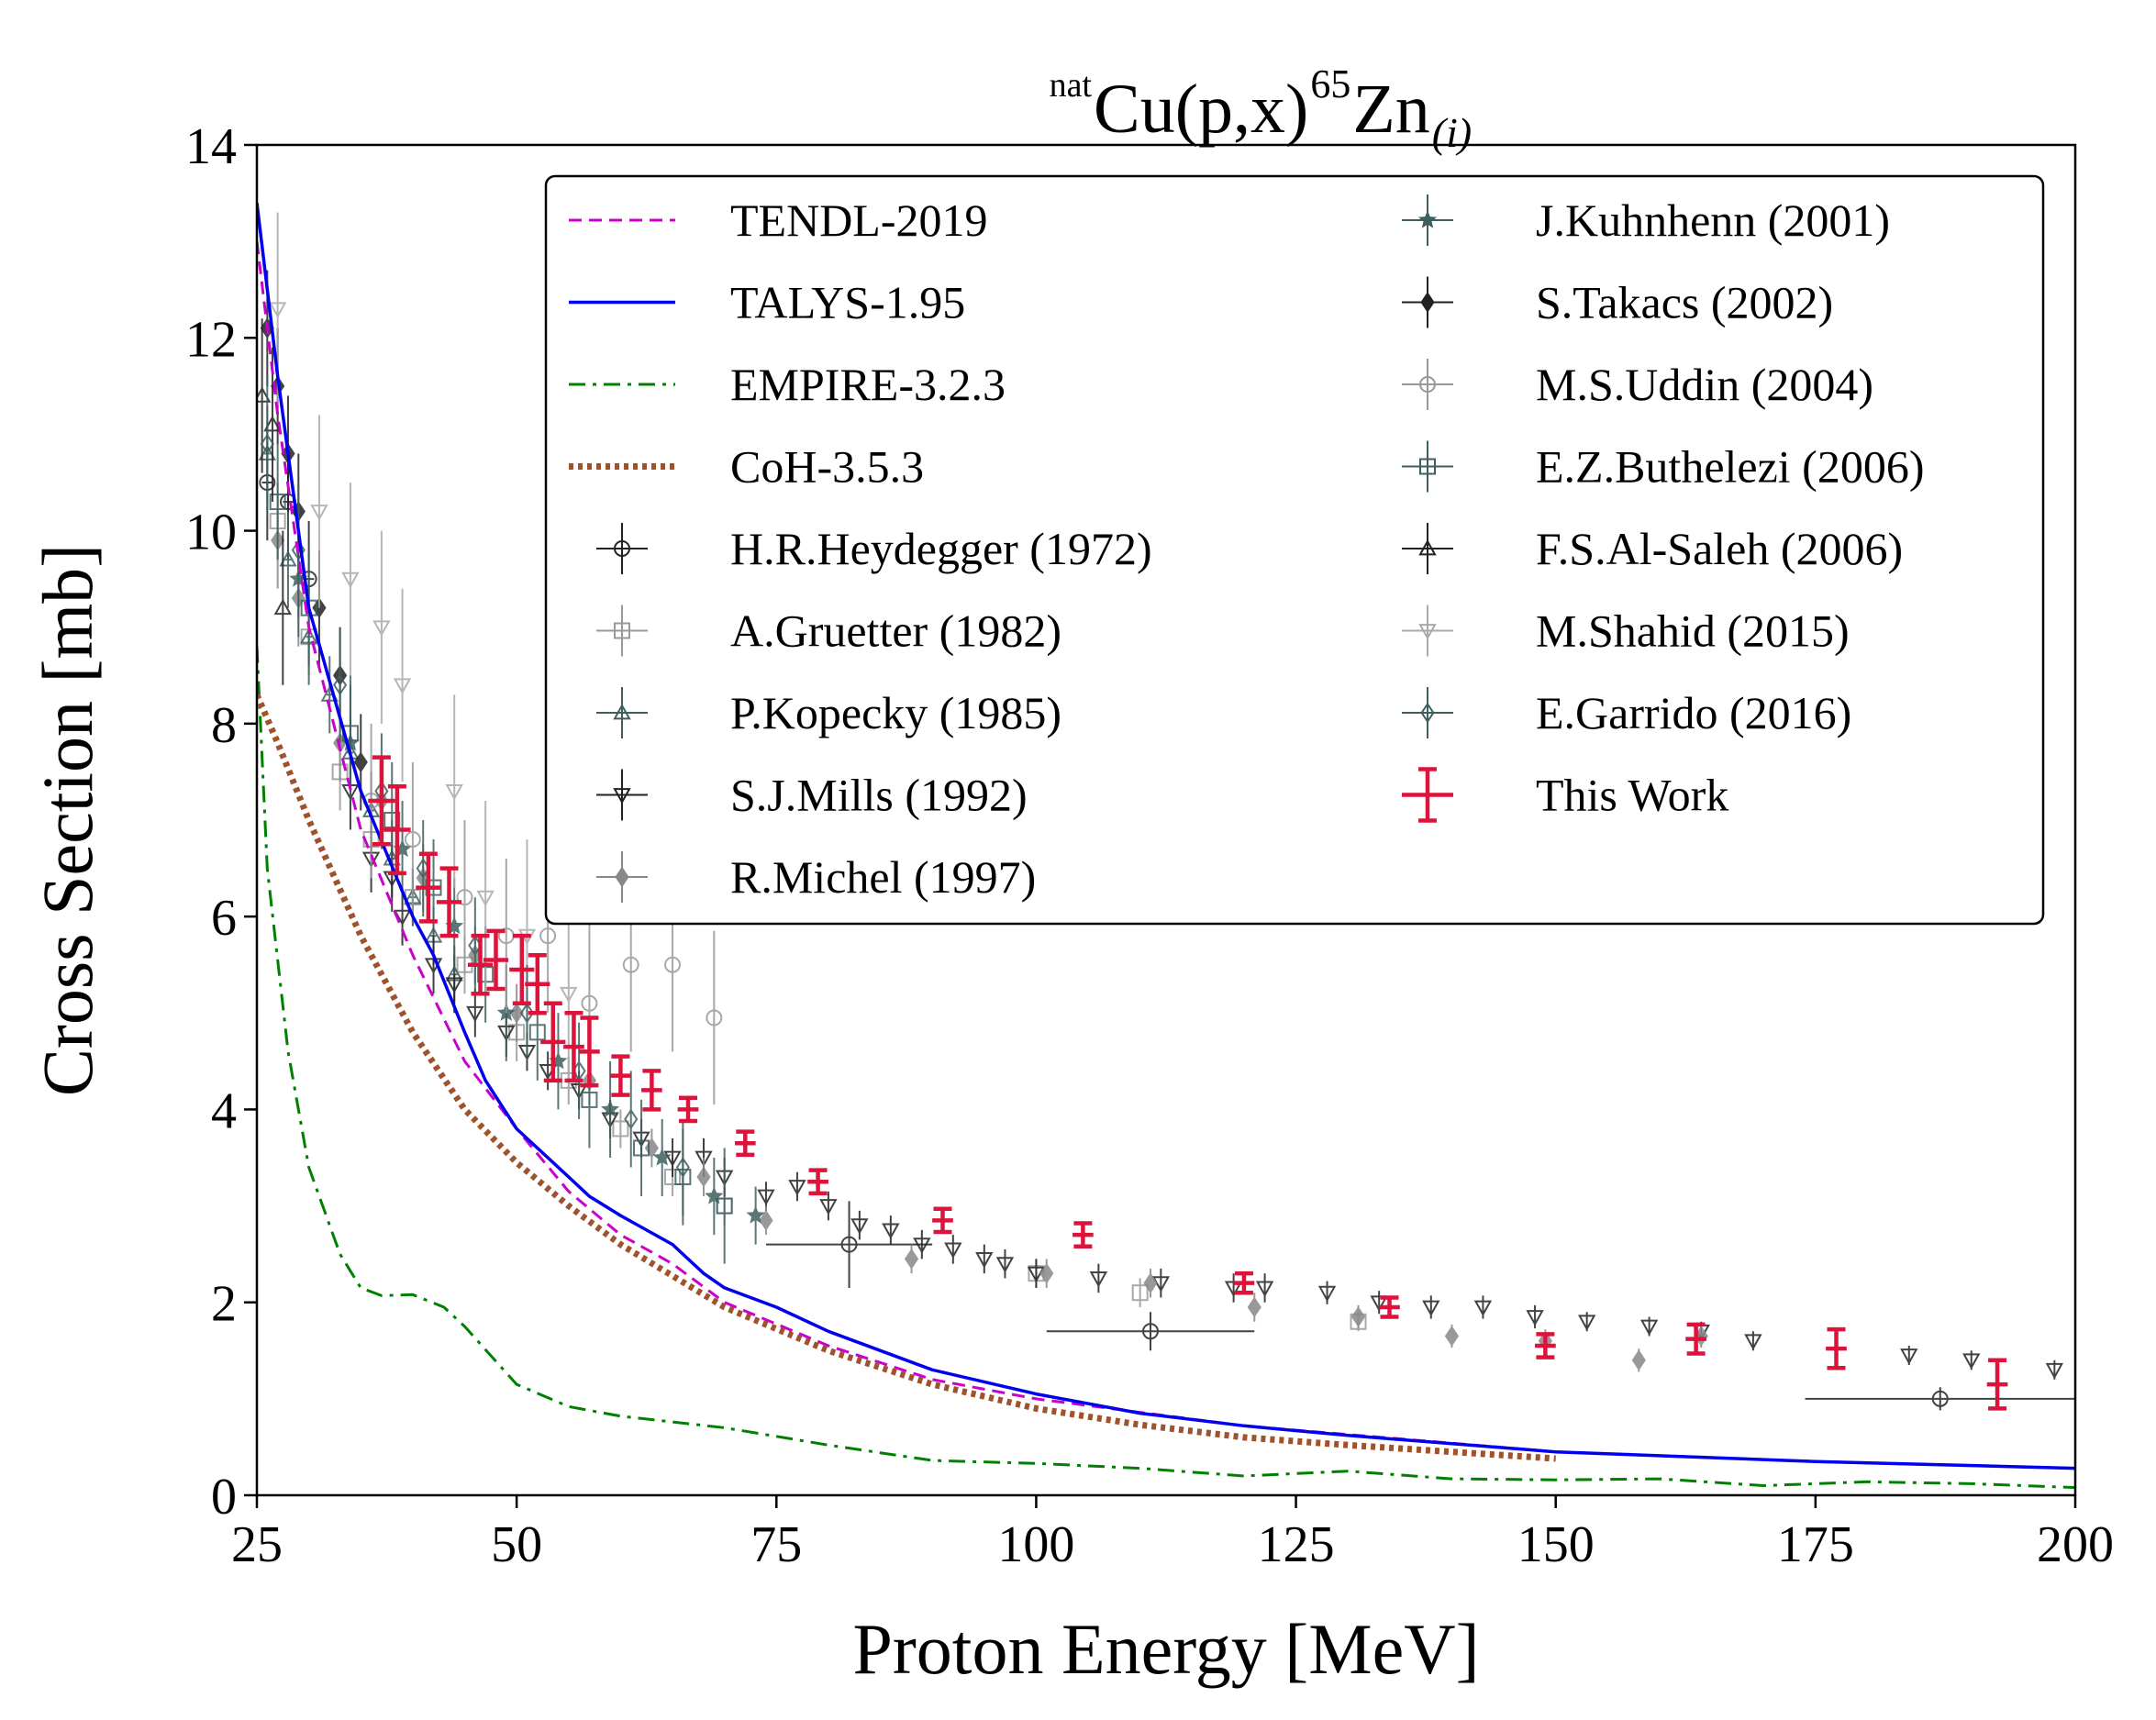 This screenshot has height=1720, width=2156. What do you see at coordinates (1330, 83) in the screenshot?
I see `title-superscript: 65` at bounding box center [1330, 83].